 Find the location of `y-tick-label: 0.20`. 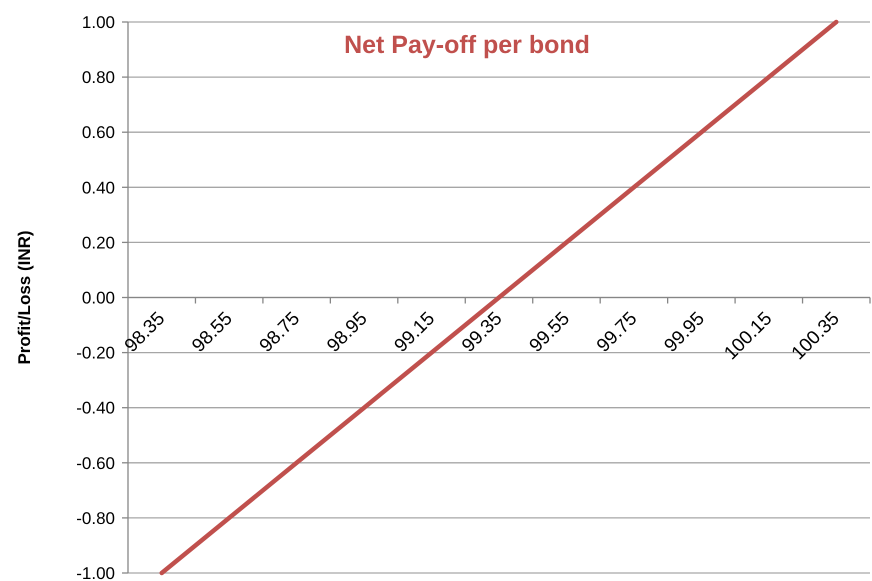

y-tick-label: 0.20 is located at coordinates (98, 242).